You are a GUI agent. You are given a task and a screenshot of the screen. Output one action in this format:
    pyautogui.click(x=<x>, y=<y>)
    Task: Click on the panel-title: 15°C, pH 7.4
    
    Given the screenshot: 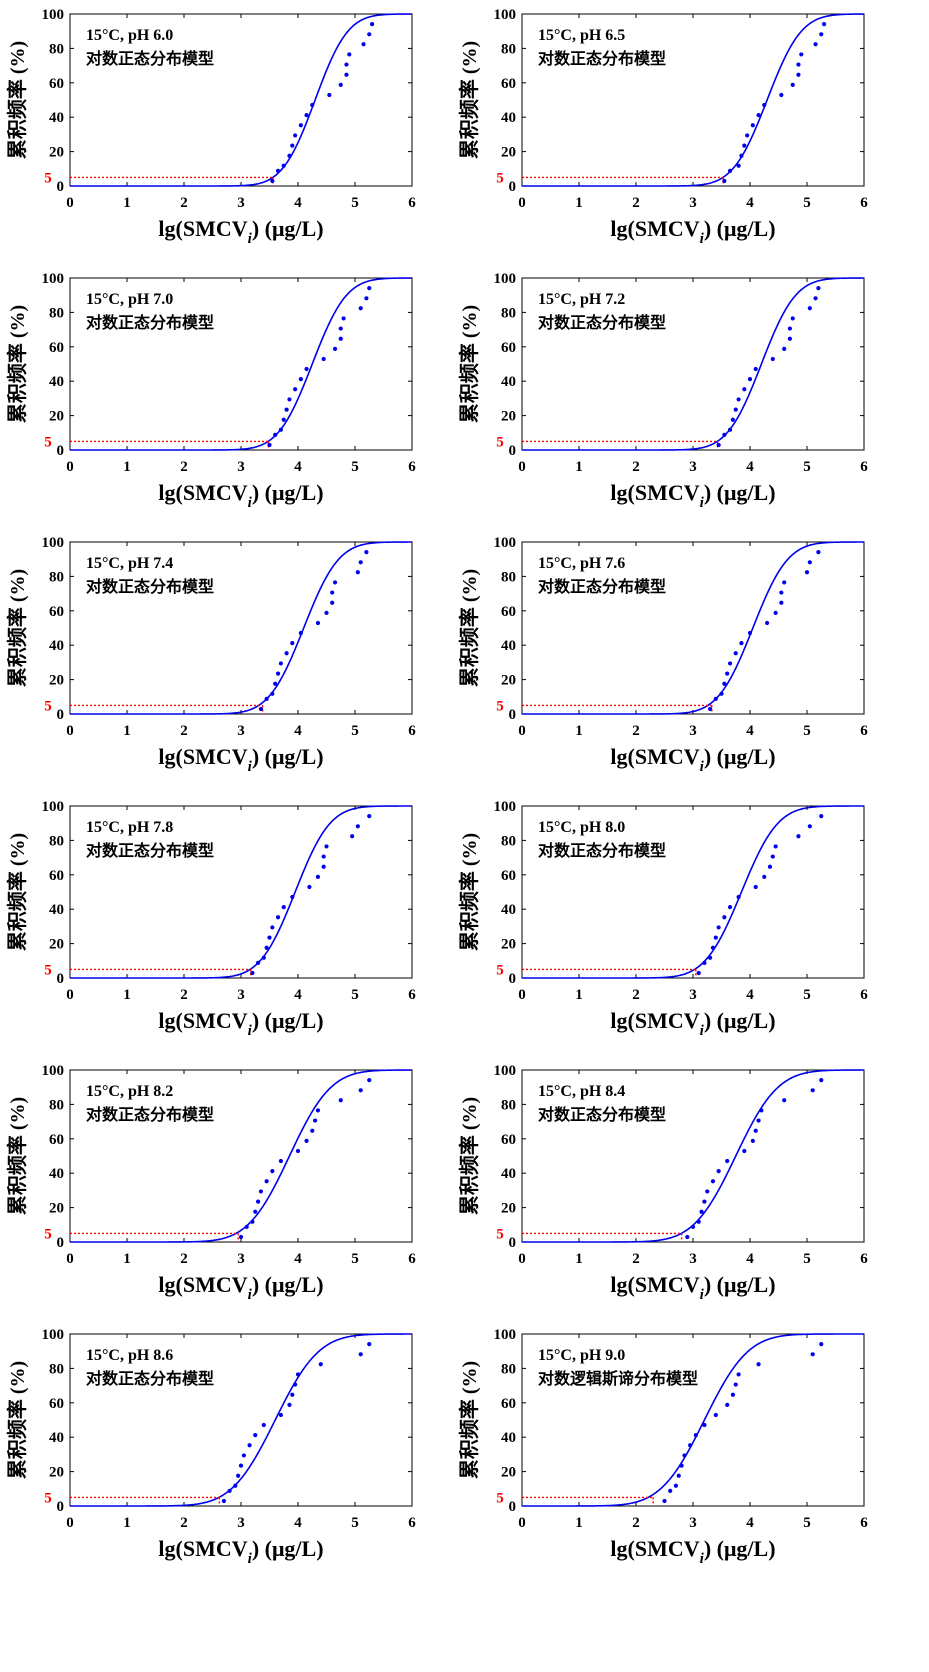 What is the action you would take?
    pyautogui.click(x=129, y=563)
    